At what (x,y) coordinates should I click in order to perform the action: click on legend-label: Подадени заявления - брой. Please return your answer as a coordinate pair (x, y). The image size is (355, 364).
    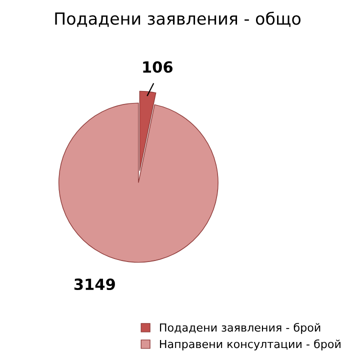
    Looking at the image, I should click on (240, 328).